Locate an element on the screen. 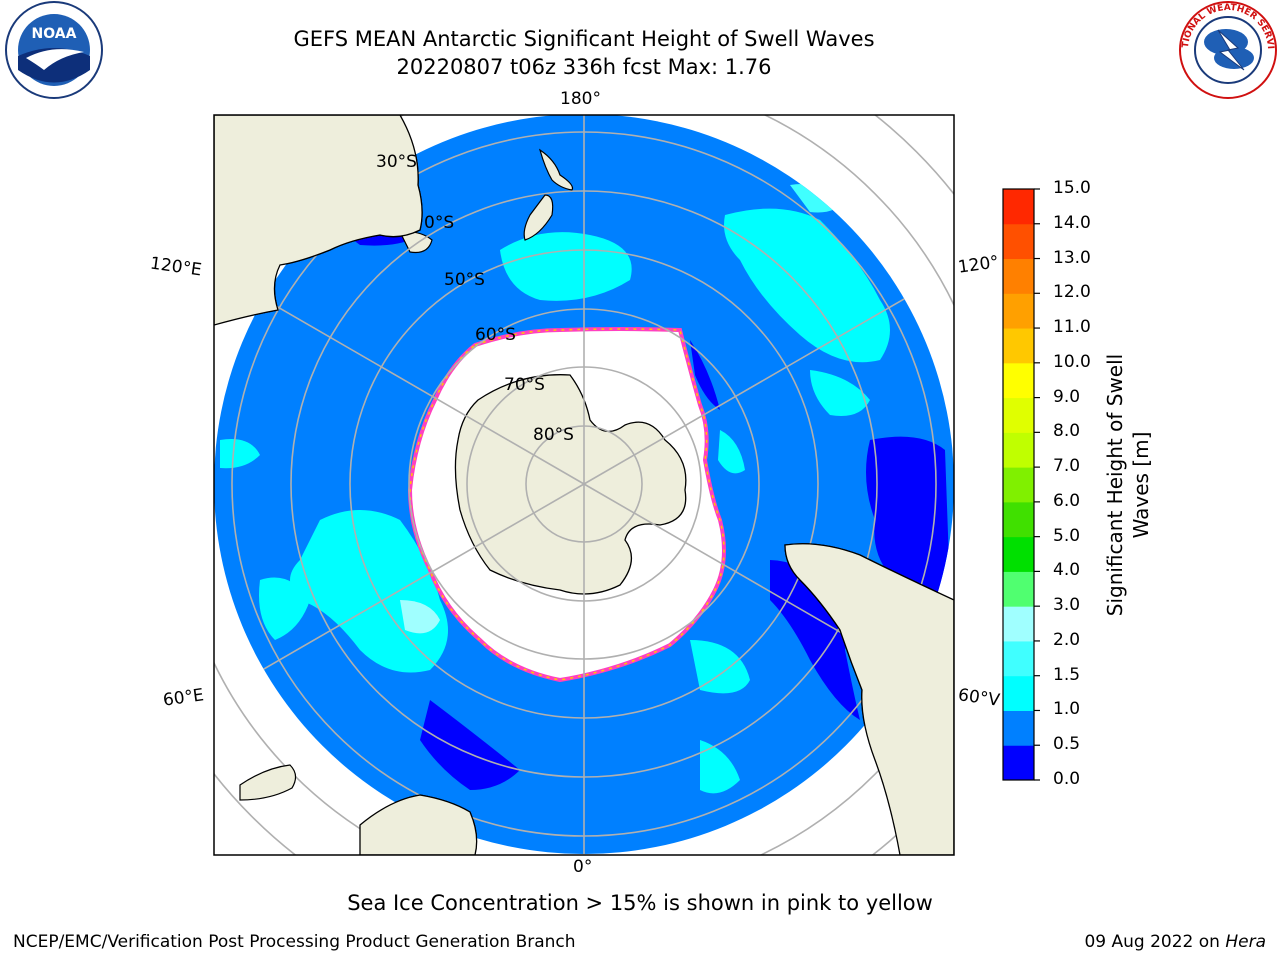  madagascar-outer is located at coordinates (268, 782).